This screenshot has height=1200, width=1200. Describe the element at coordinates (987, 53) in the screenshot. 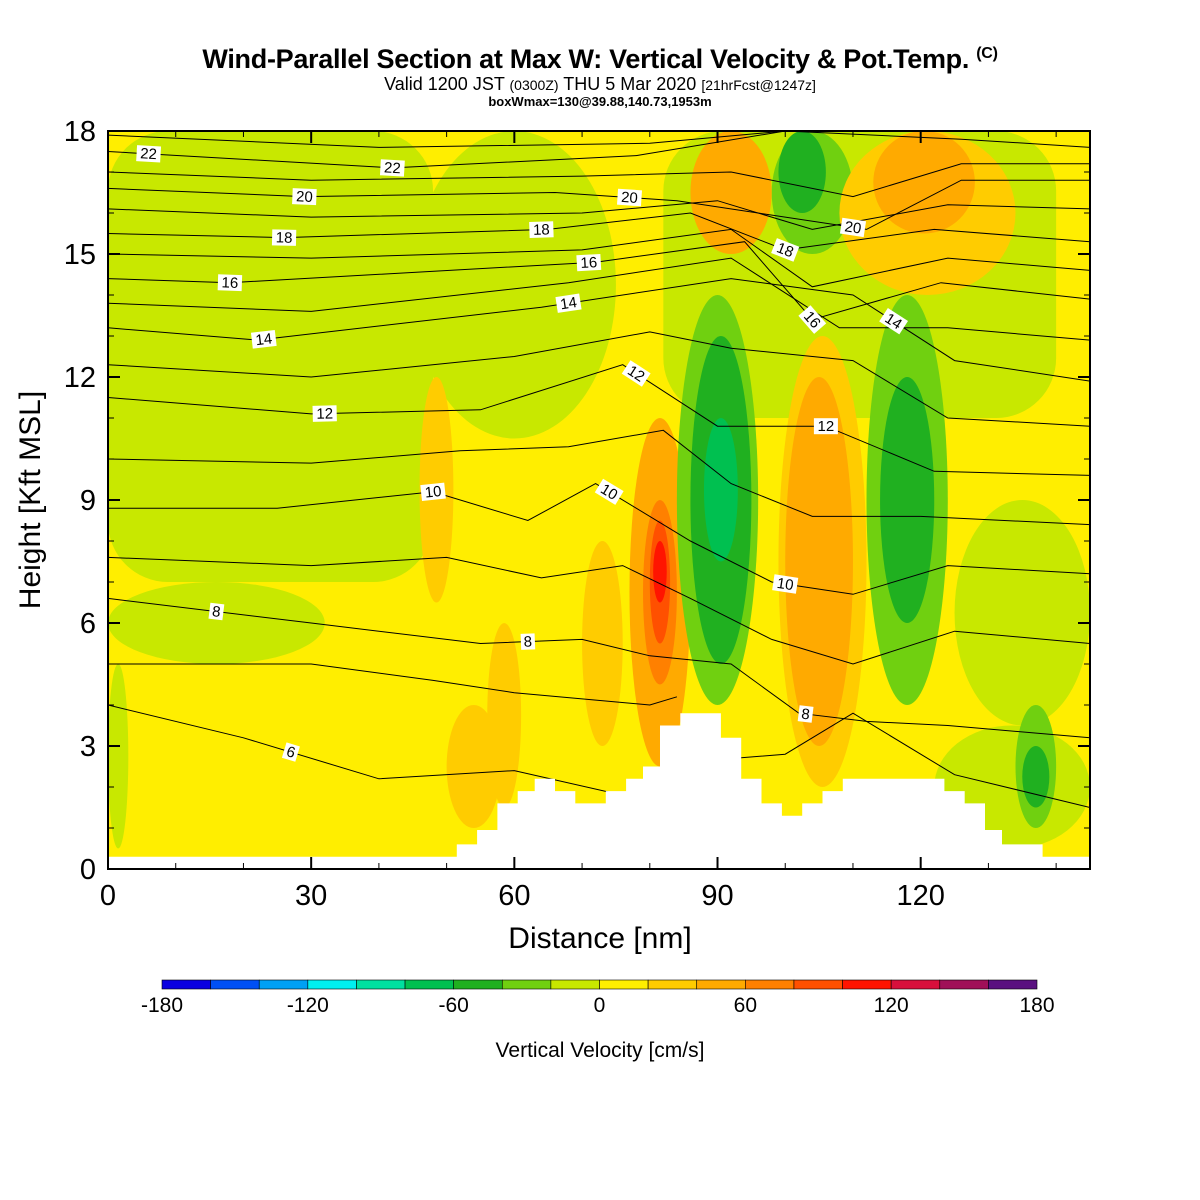

I see `copyright-mark: (C)` at that location.